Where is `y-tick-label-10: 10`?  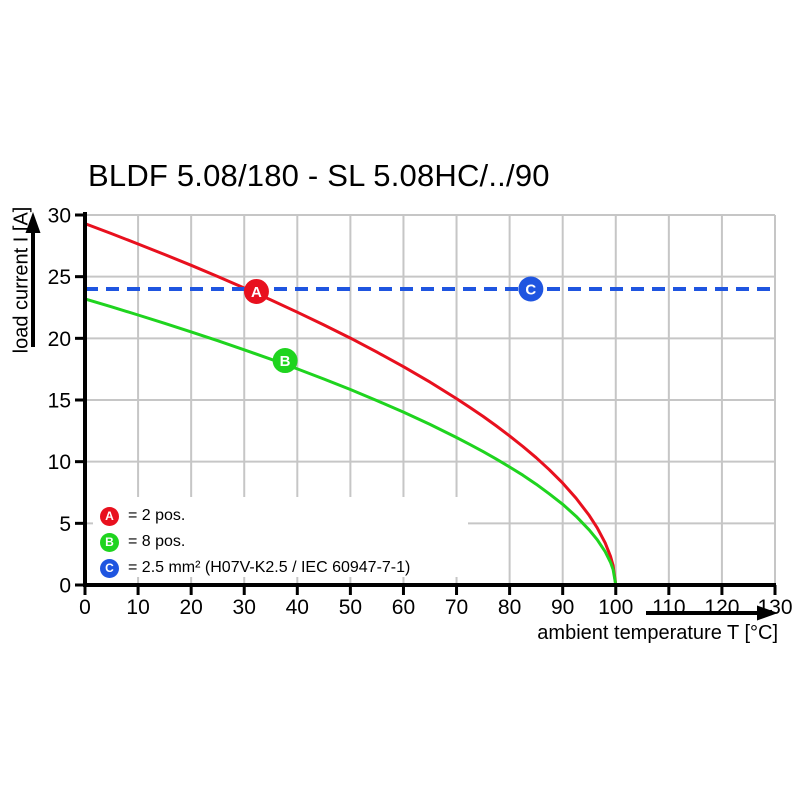 y-tick-label-10: 10 is located at coordinates (59, 462).